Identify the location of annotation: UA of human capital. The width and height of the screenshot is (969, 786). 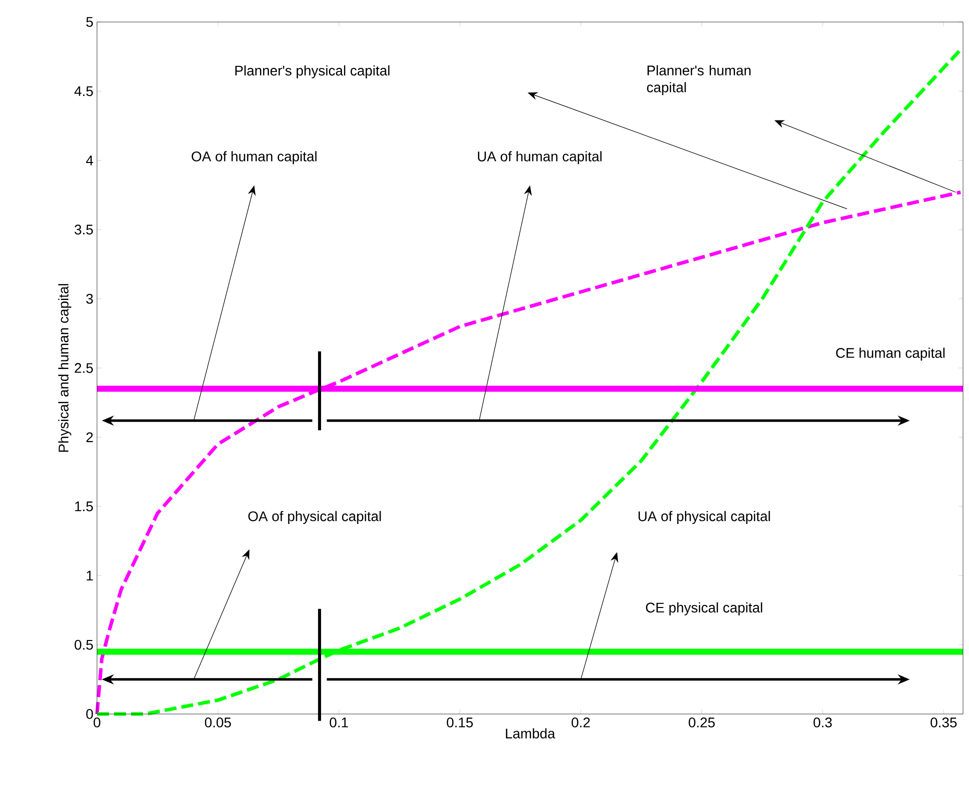
(540, 157).